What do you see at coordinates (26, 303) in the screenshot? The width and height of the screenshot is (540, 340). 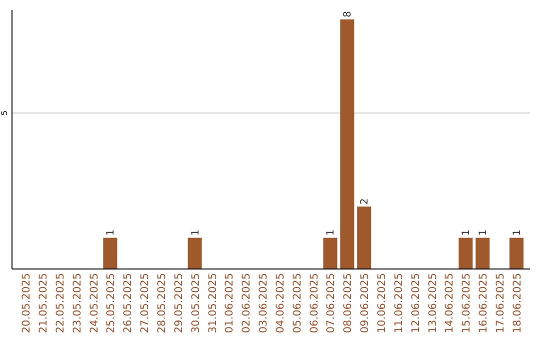 I see `x-tick-label: 20.05.2025` at bounding box center [26, 303].